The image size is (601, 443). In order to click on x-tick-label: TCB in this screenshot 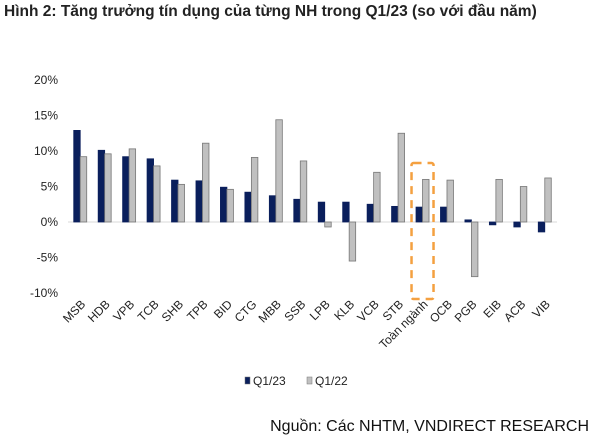, I will do `click(148, 310)`.